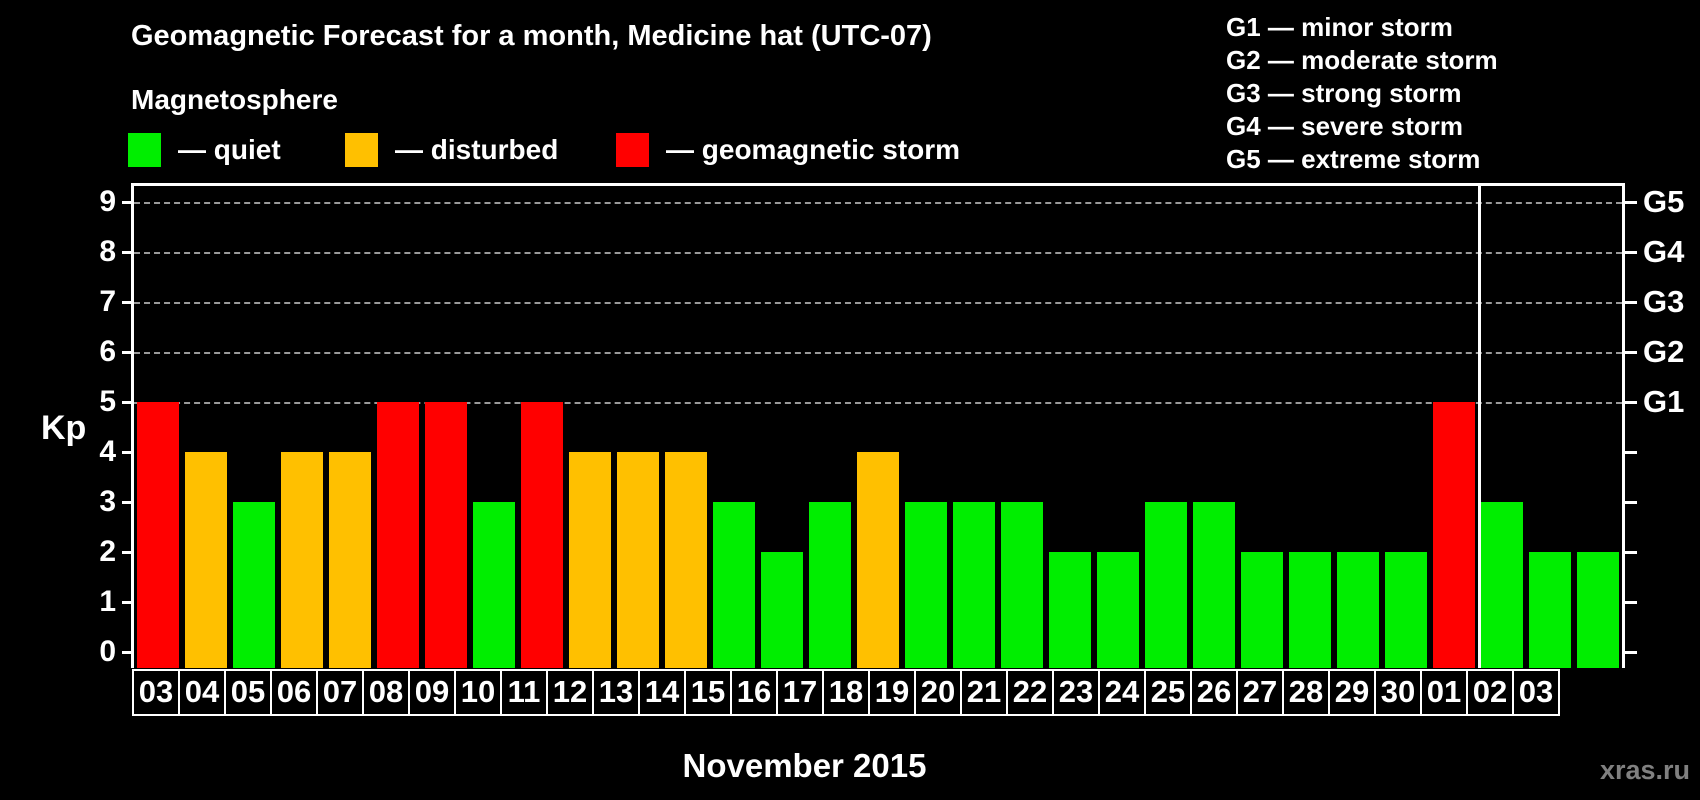 The image size is (1700, 800). Describe the element at coordinates (524, 692) in the screenshot. I see `day-label-nov-11: 11` at that location.